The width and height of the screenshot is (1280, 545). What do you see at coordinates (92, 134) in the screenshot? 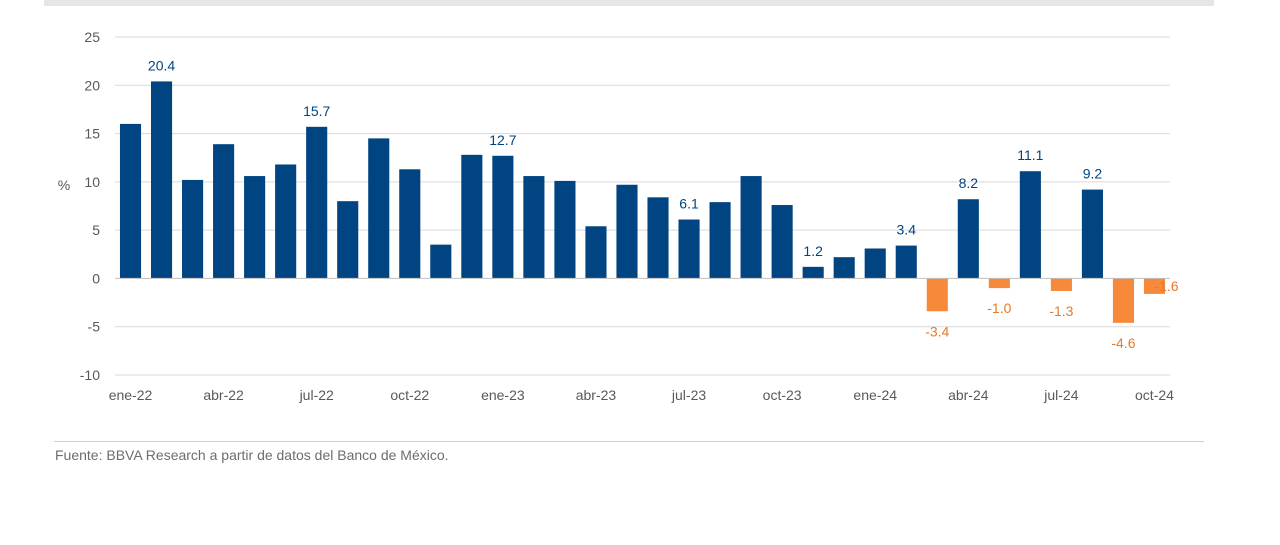
I see `y-tick-label: 15` at bounding box center [92, 134].